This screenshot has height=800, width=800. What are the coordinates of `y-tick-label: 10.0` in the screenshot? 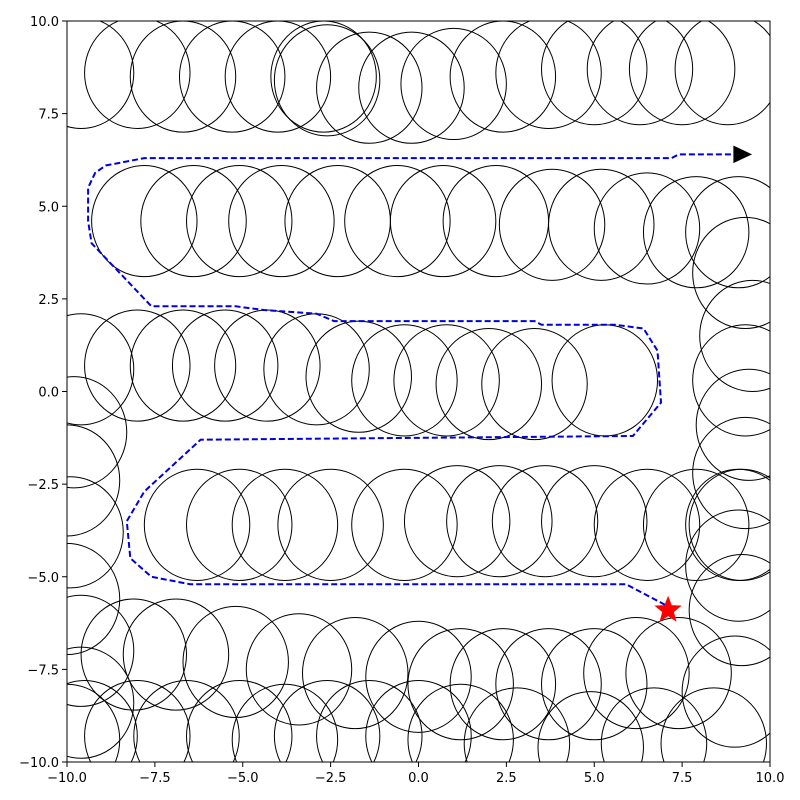 It's located at (44, 22).